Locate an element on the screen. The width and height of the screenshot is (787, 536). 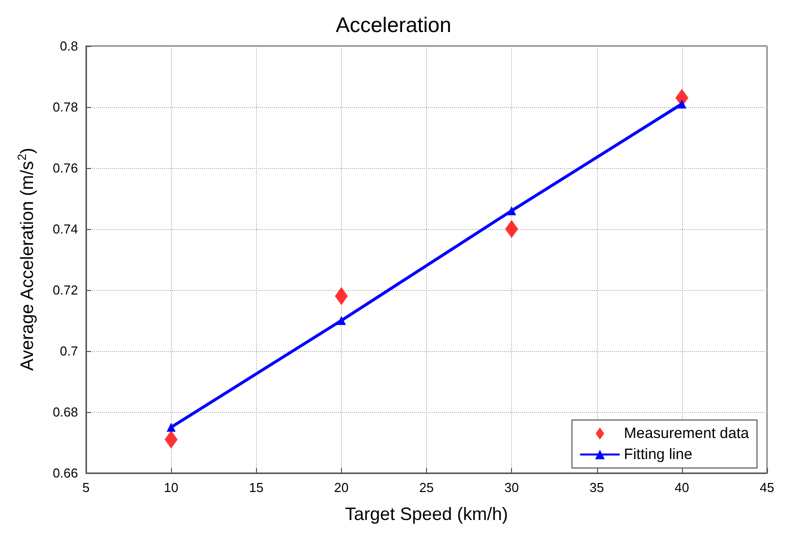
x-tick-label: 20 is located at coordinates (341, 487).